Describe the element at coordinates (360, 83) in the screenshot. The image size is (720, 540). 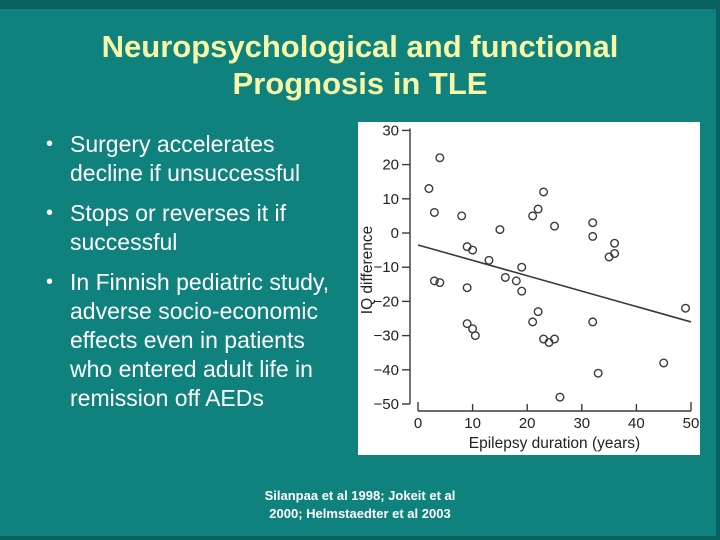
I see `slide-title-line2: Prognosis in TLE` at that location.